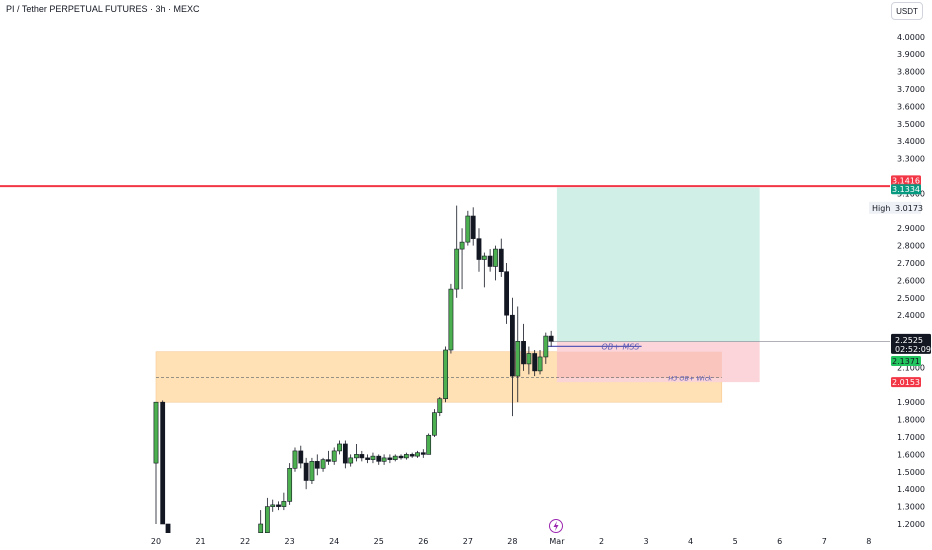 Image resolution: width=932 pixels, height=550 pixels. Describe the element at coordinates (911, 472) in the screenshot. I see `y-tick-label: 1.5000` at that location.